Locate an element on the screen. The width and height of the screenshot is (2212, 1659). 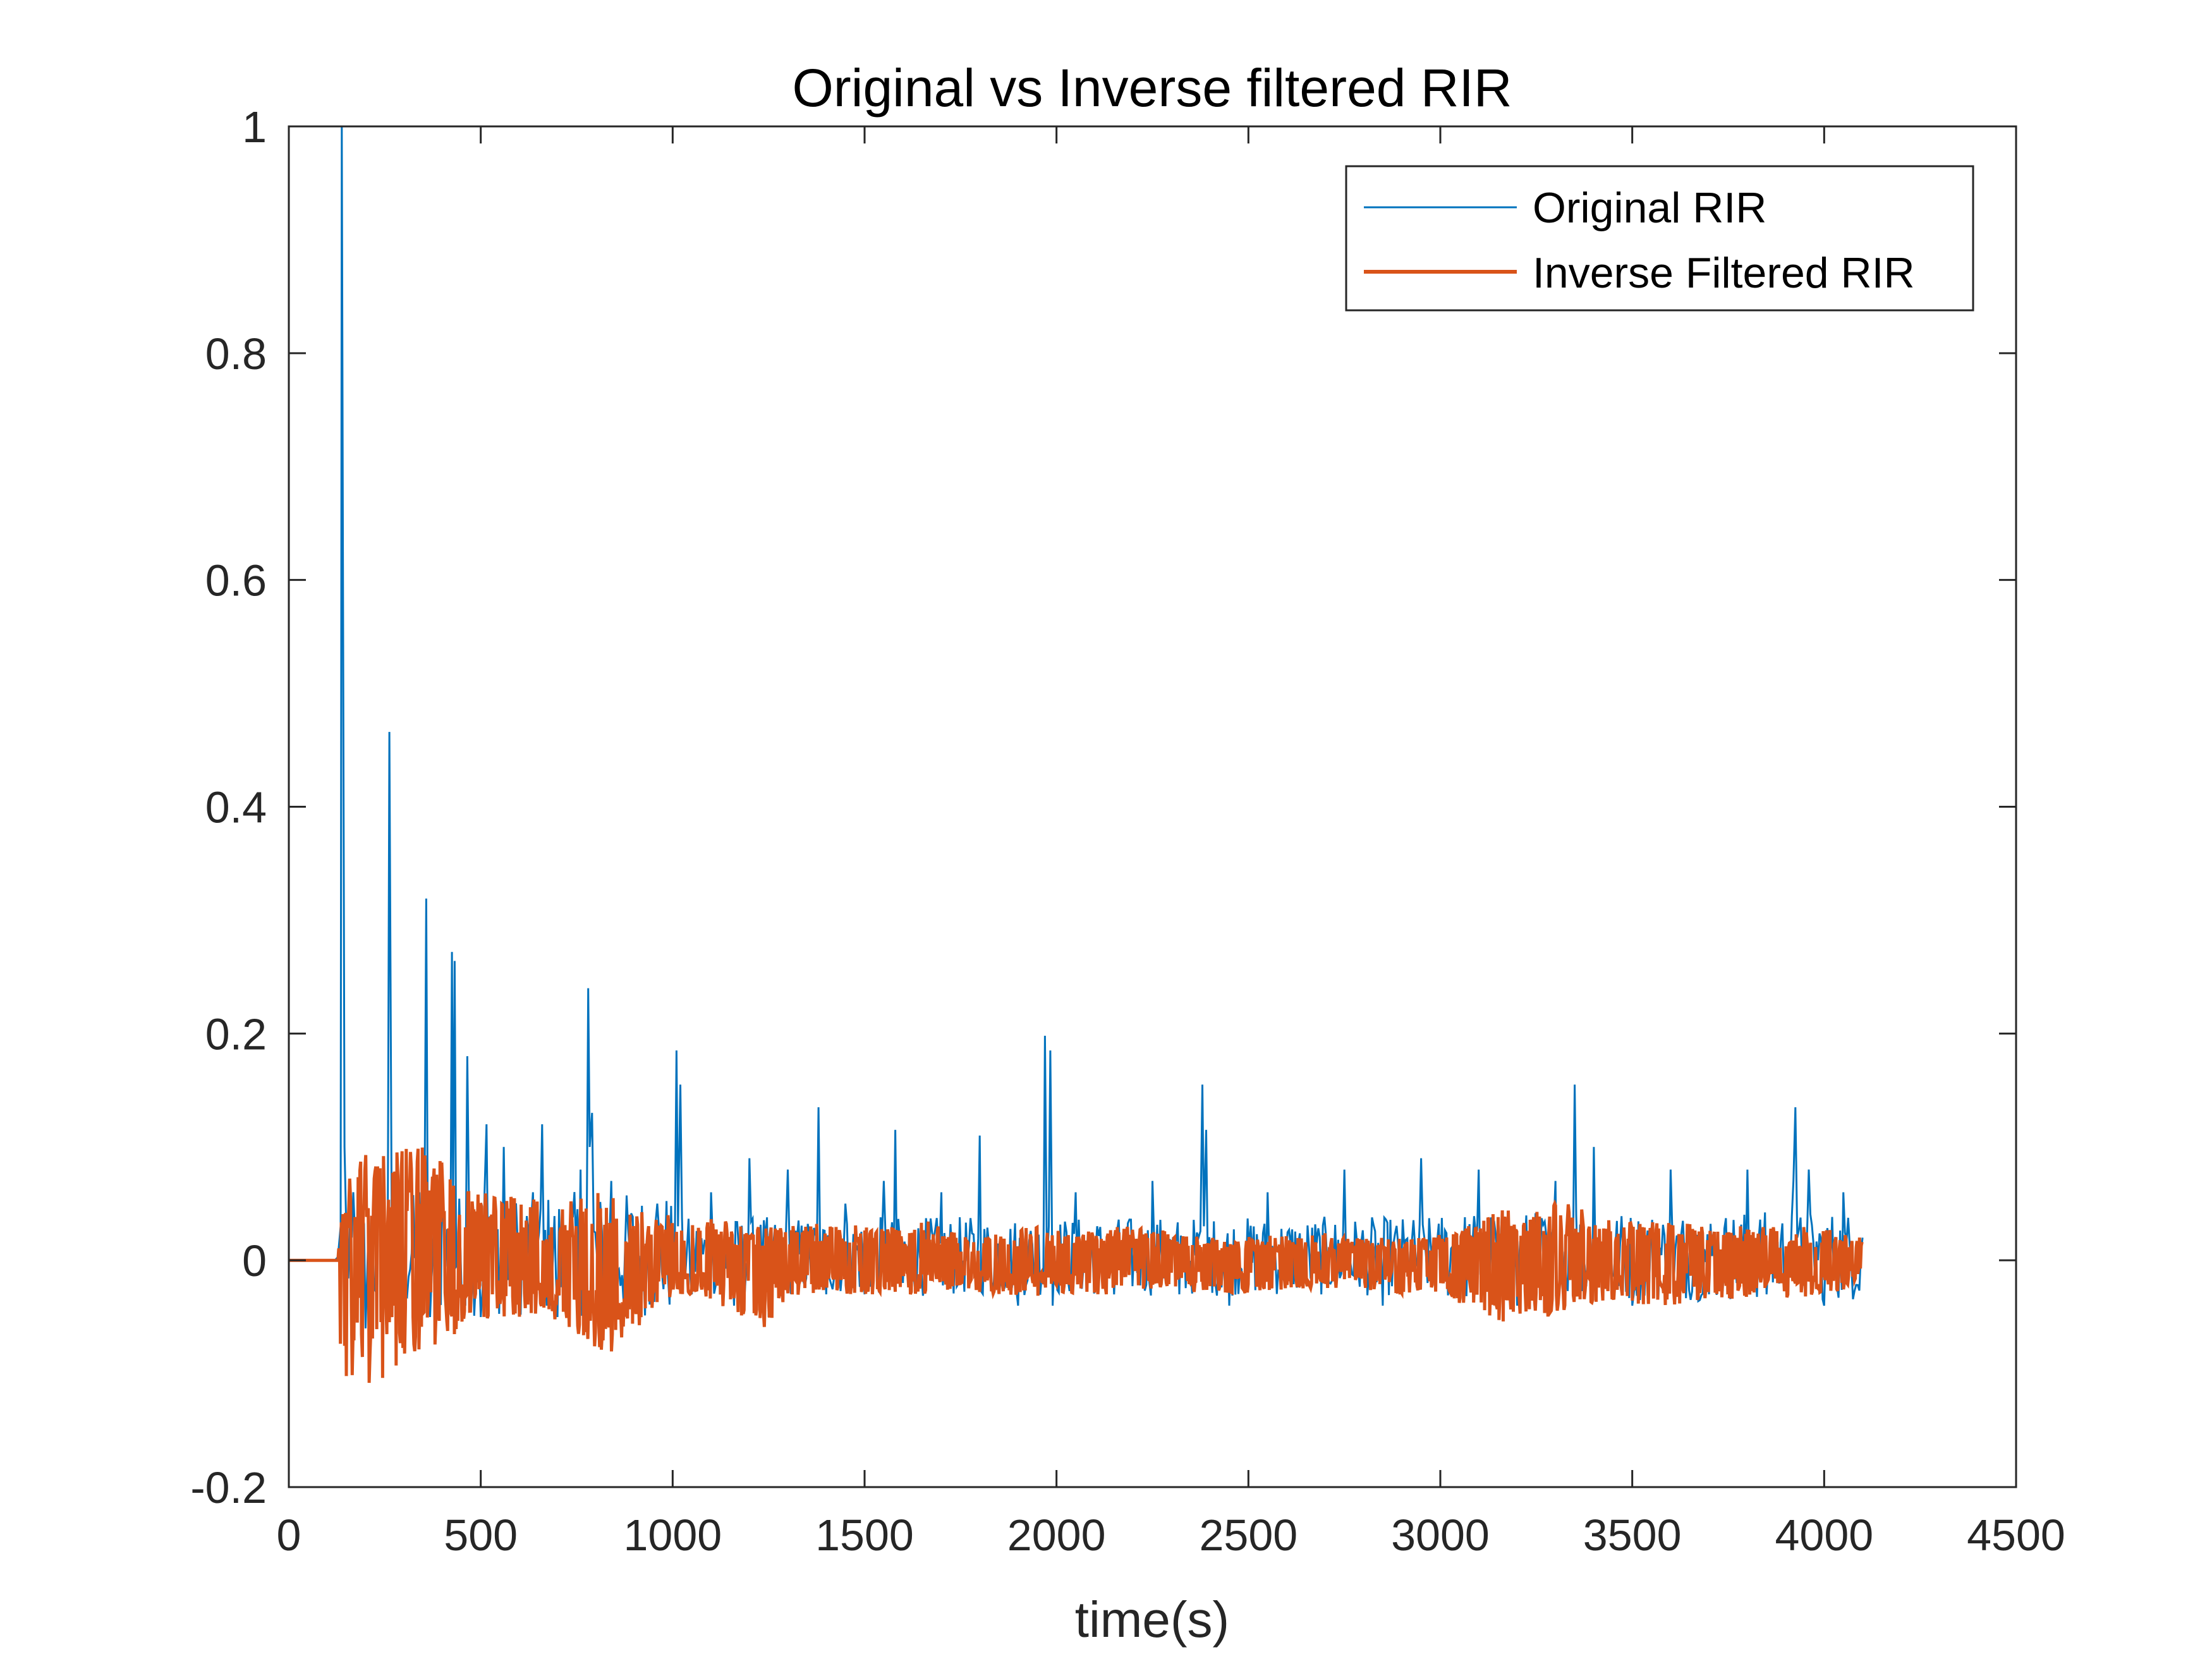
y-tick-label: -0.2 is located at coordinates (229, 1488).